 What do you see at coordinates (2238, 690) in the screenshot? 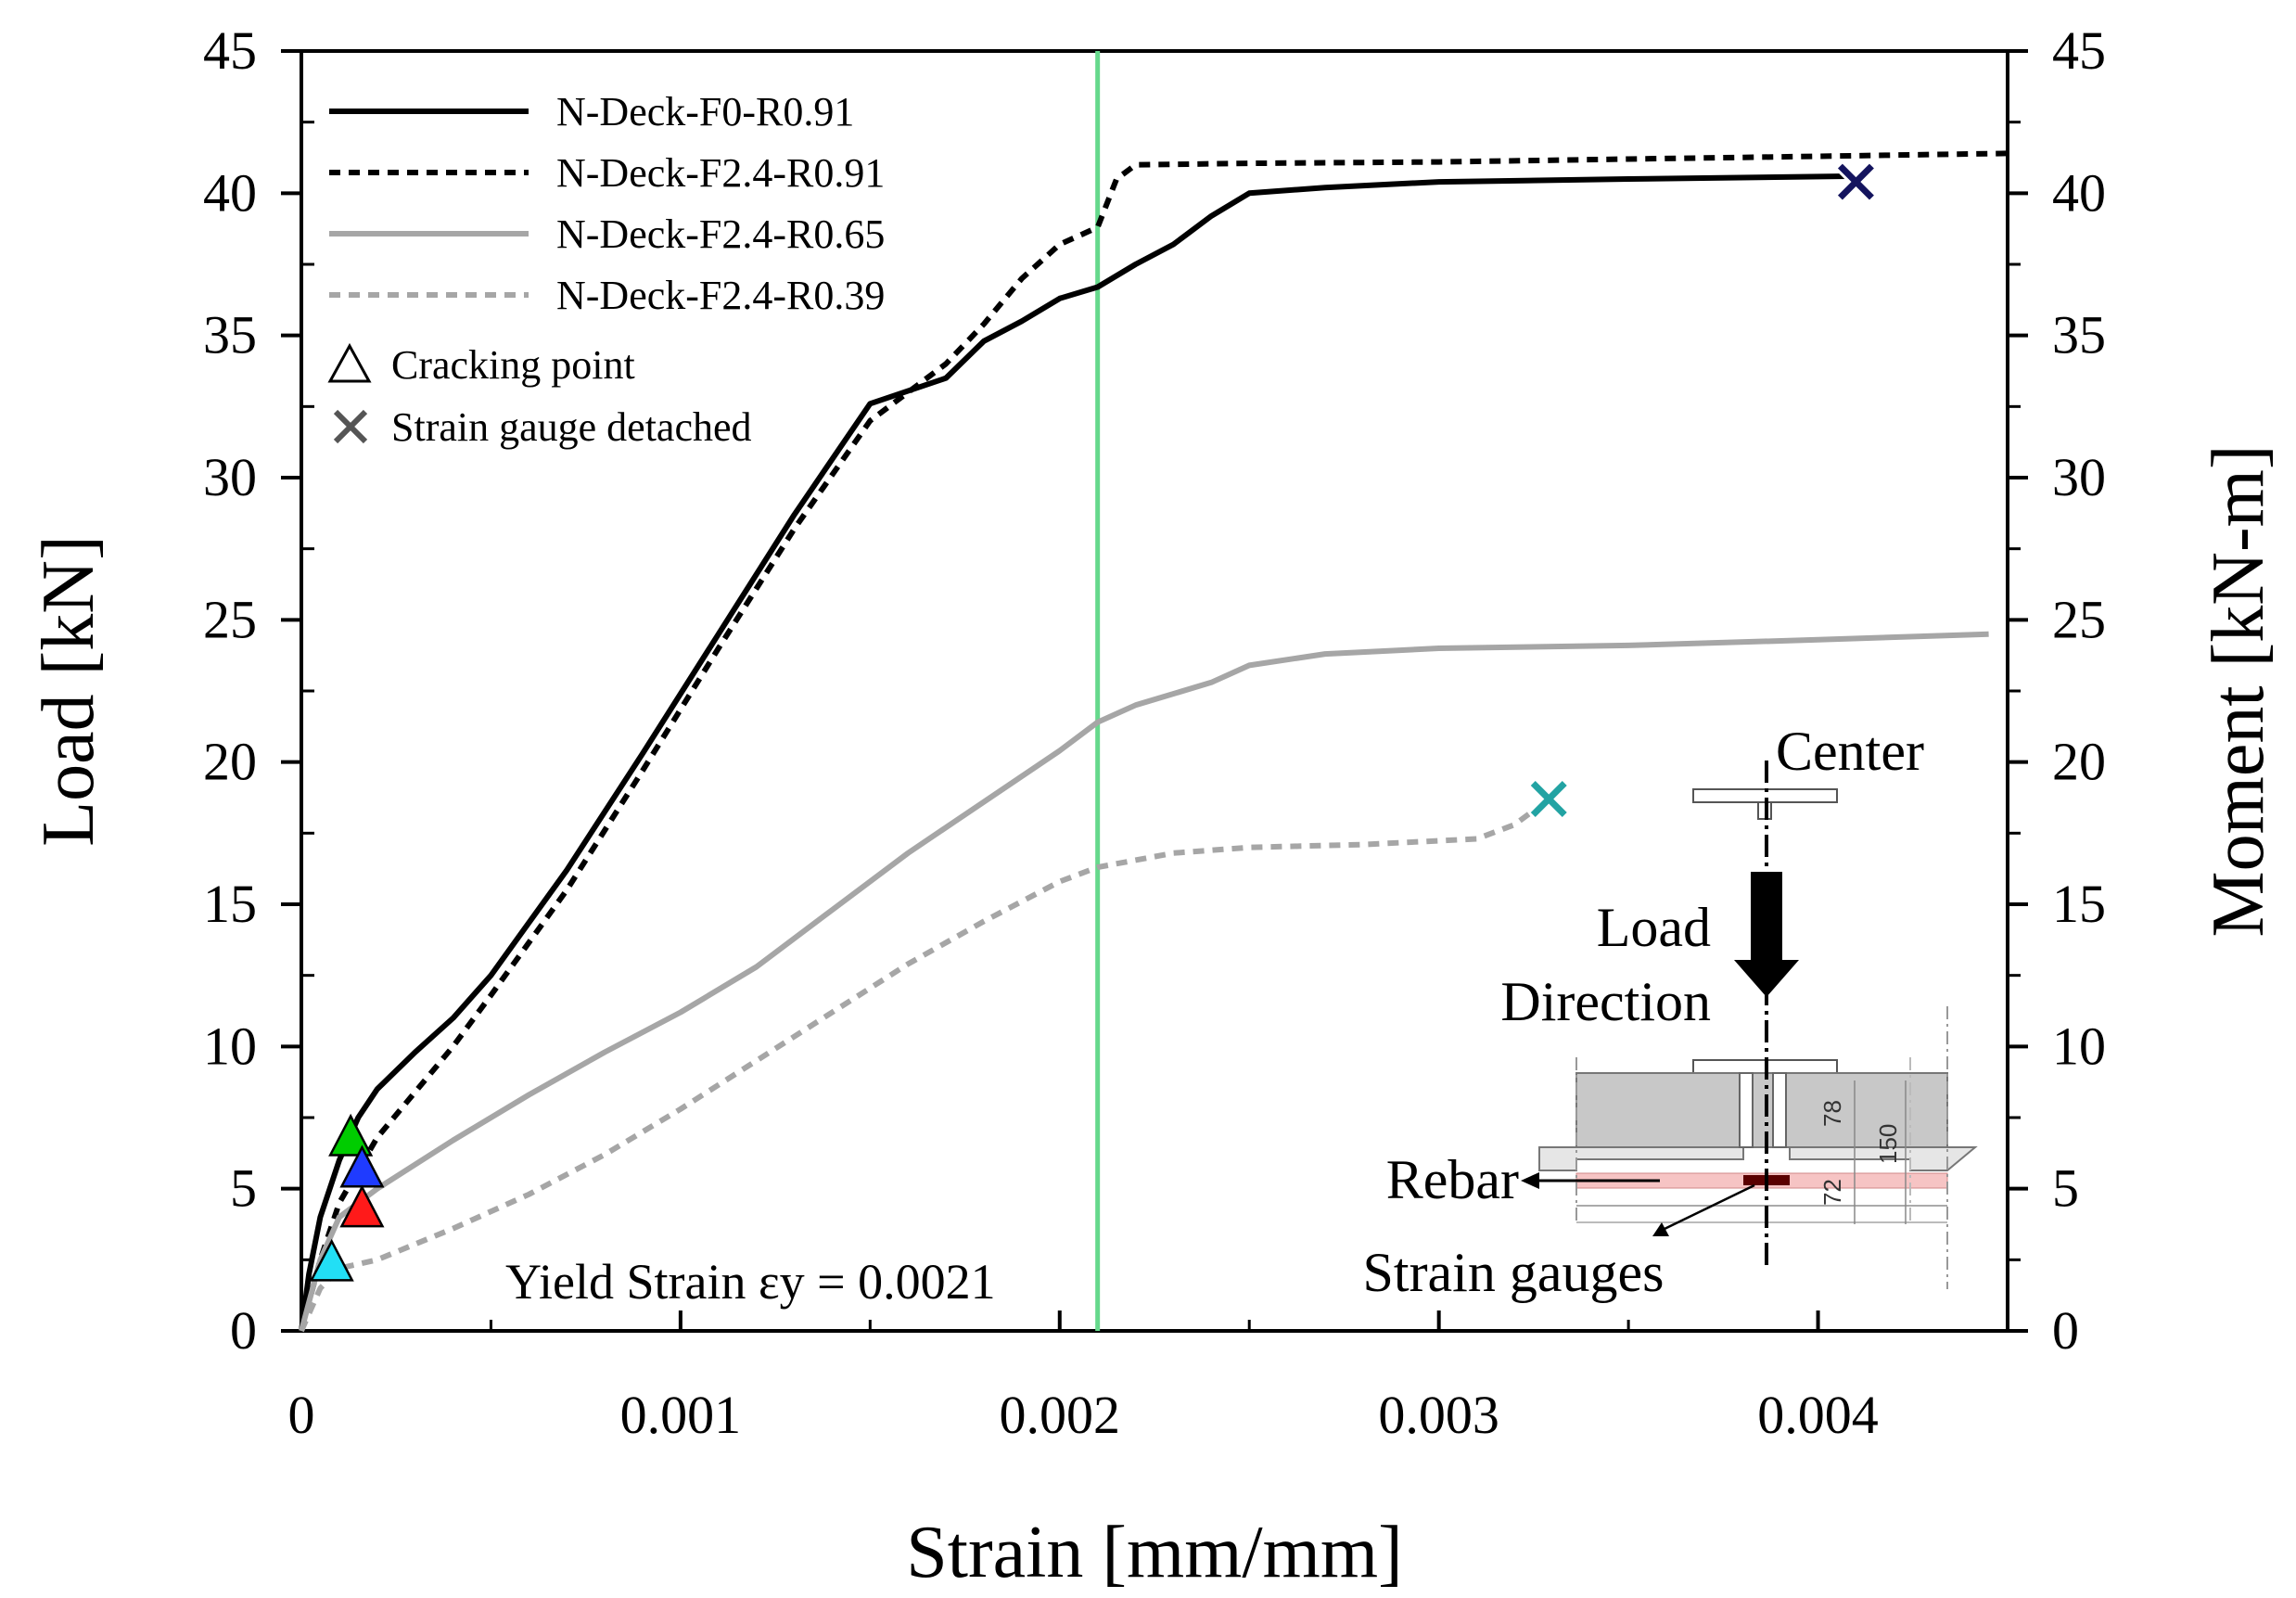
I see `y2-axis-title: Moment [kN-m]` at bounding box center [2238, 690].